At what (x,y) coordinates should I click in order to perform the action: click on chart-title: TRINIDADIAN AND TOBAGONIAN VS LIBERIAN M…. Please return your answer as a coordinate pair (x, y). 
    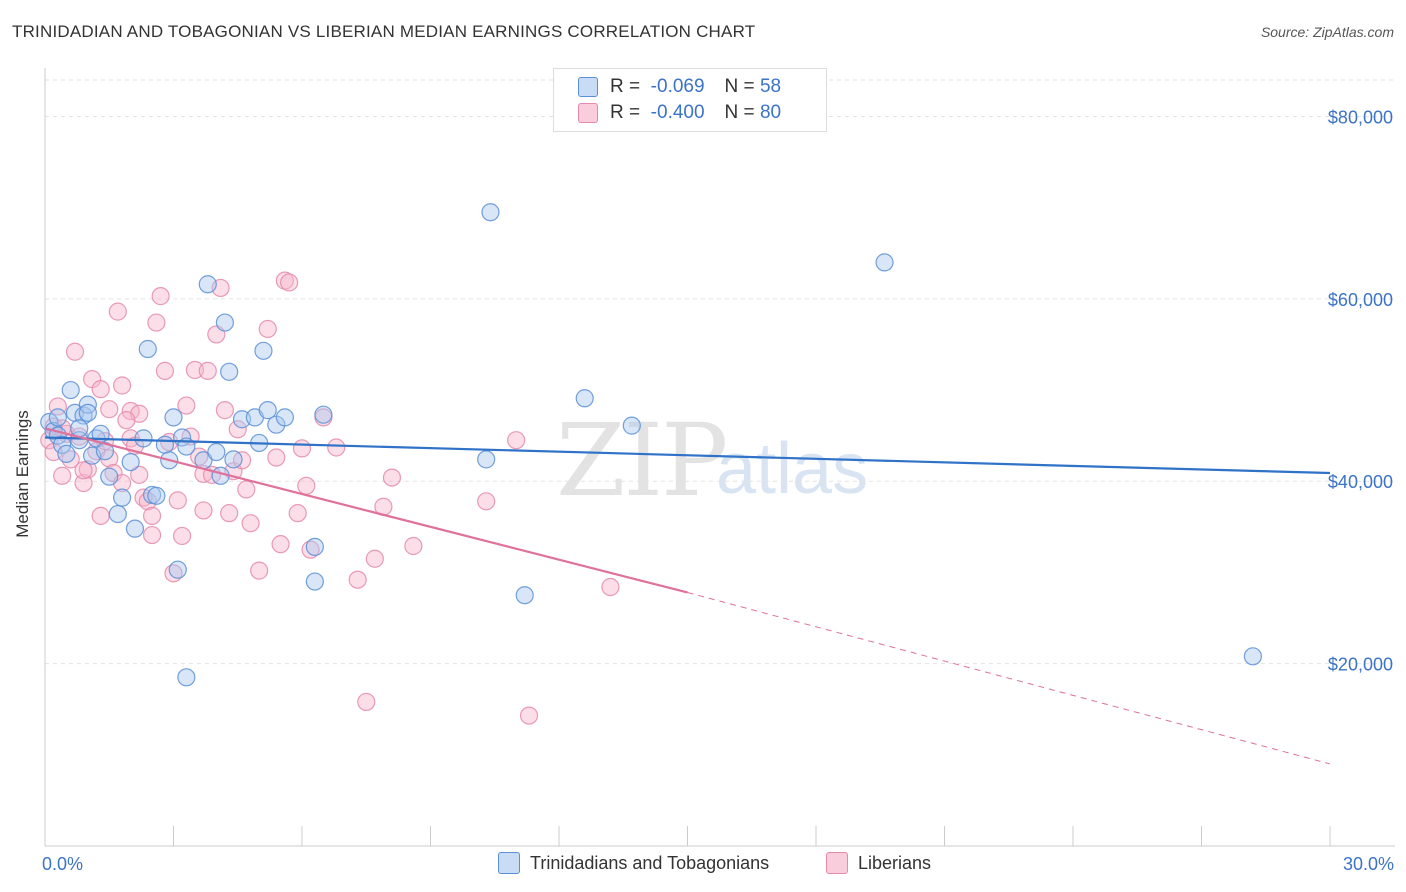
    Looking at the image, I should click on (384, 31).